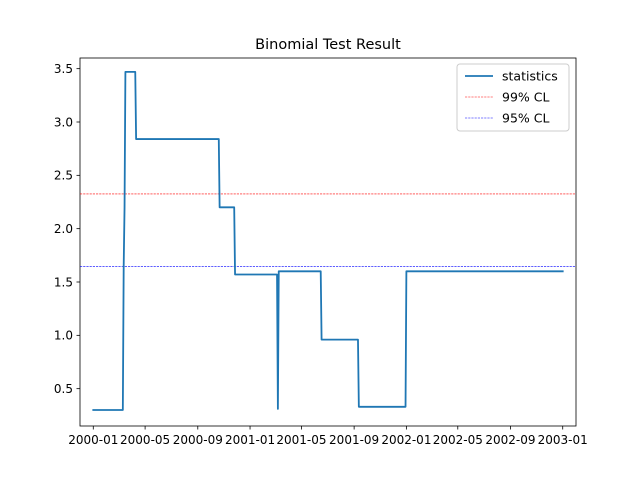 The image size is (640, 480). I want to click on x-tick-label: 2002-05, so click(458, 440).